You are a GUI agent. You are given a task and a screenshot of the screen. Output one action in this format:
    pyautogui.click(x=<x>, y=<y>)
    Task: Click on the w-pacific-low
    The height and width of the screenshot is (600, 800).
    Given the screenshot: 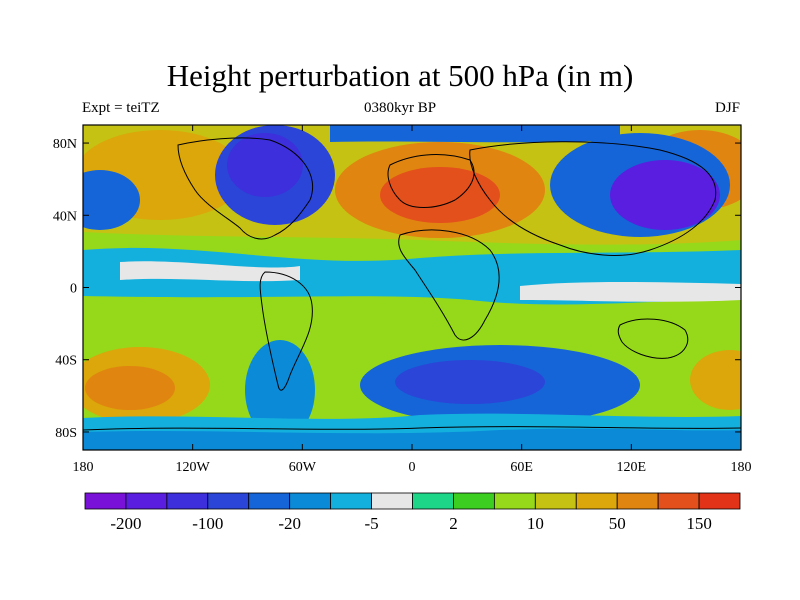 What is the action you would take?
    pyautogui.click(x=111, y=200)
    